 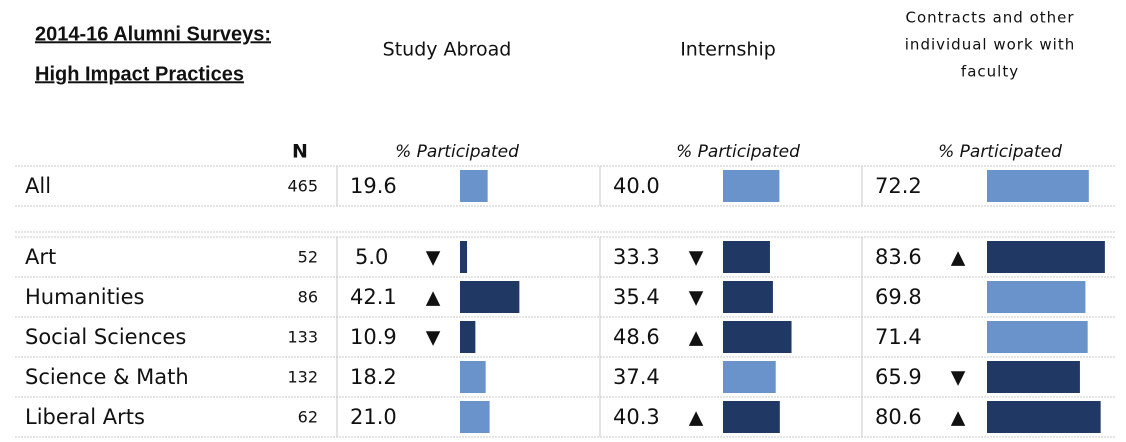 What do you see at coordinates (636, 417) in the screenshot?
I see `value-label: 40.3` at bounding box center [636, 417].